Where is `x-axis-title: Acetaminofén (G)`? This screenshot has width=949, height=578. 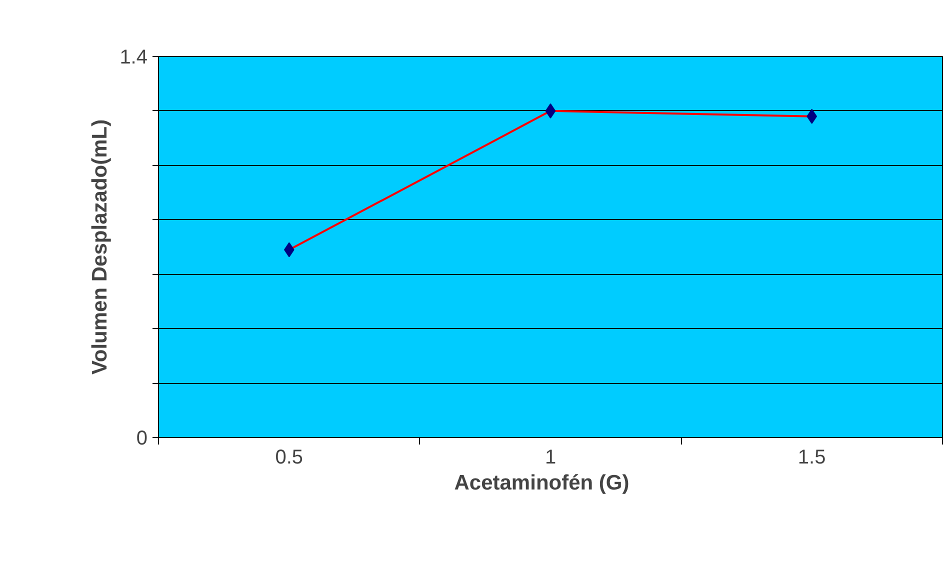
x-axis-title: Acetaminofén (G) is located at coordinates (542, 483).